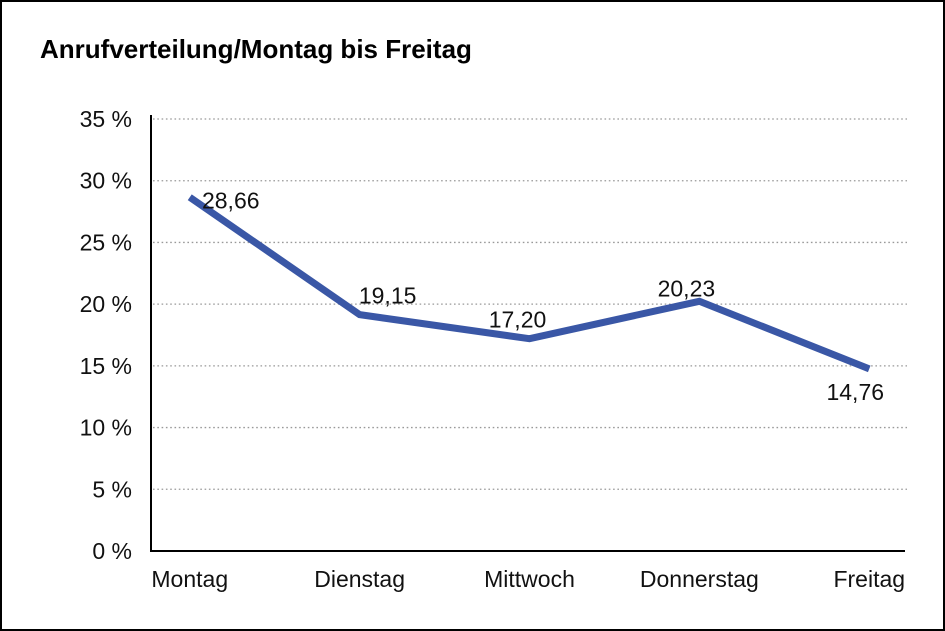 Image resolution: width=945 pixels, height=631 pixels. Describe the element at coordinates (112, 489) in the screenshot. I see `y-tick-label: 5 %` at that location.